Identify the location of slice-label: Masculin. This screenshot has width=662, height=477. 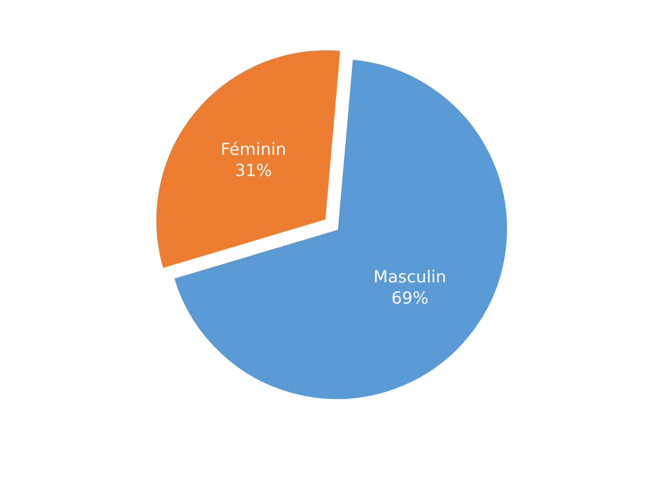
(410, 276).